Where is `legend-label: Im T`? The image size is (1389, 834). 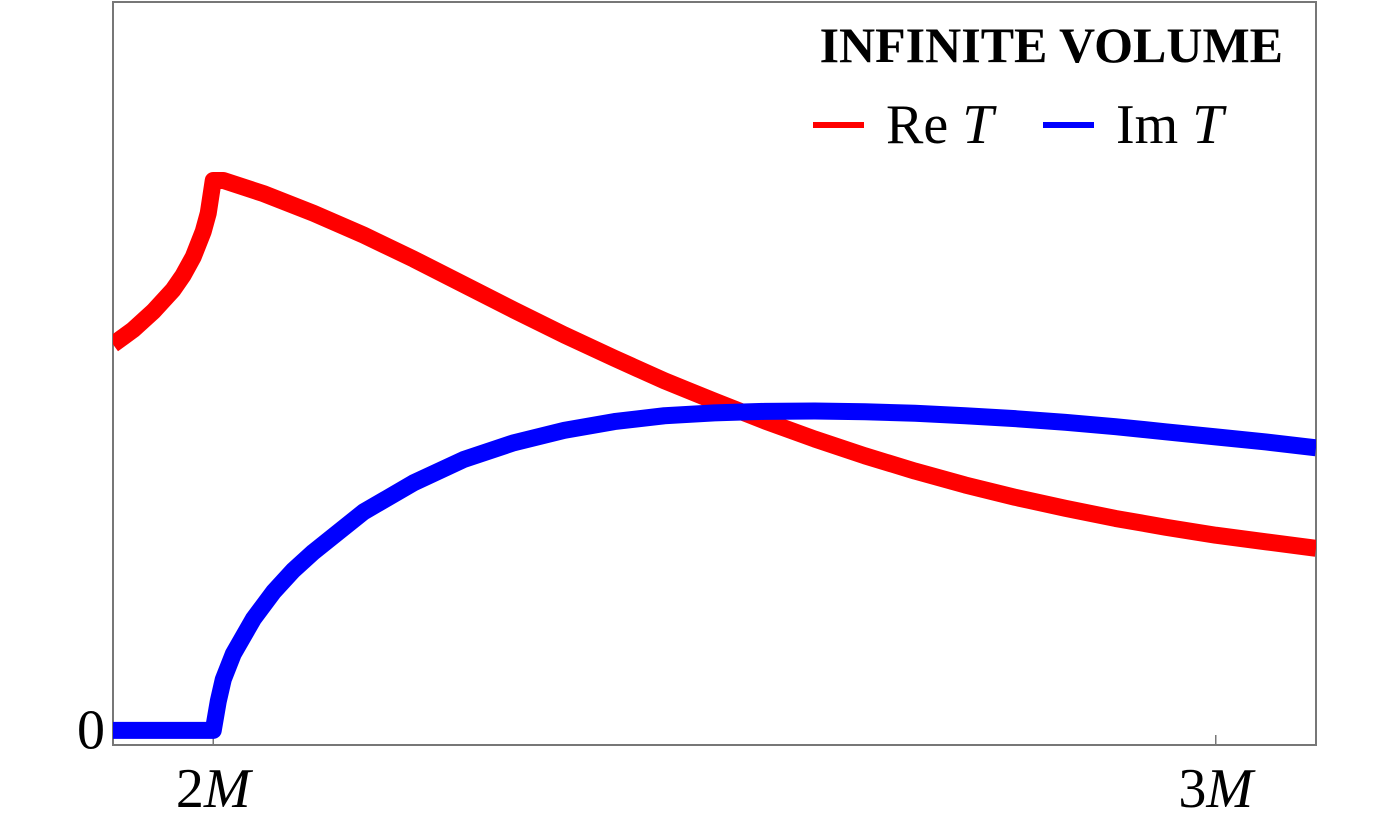
legend-label: Im T is located at coordinates (1171, 125).